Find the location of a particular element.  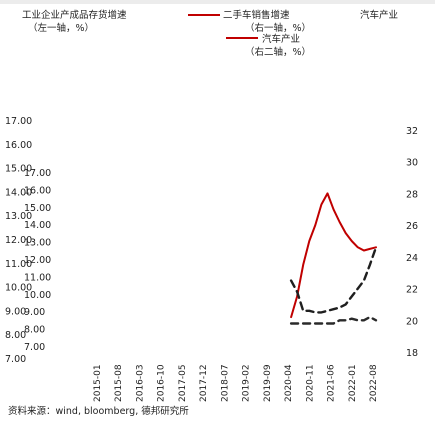

legend-series3-swatch is located at coordinates (242, 38).